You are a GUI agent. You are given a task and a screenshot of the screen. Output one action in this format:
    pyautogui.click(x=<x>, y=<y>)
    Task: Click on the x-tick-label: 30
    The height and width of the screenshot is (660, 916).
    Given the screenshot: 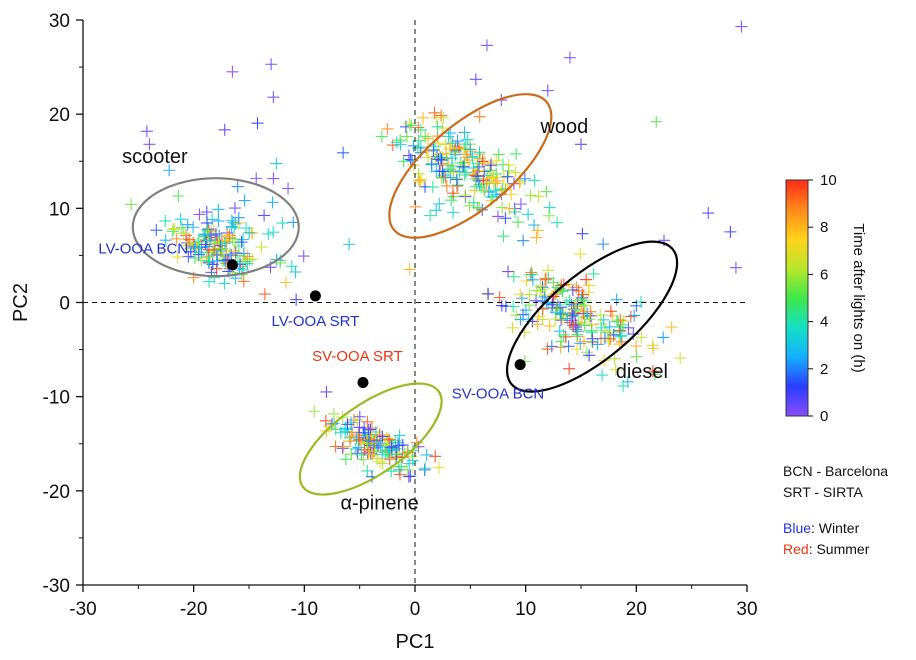 What is the action you would take?
    pyautogui.click(x=746, y=609)
    